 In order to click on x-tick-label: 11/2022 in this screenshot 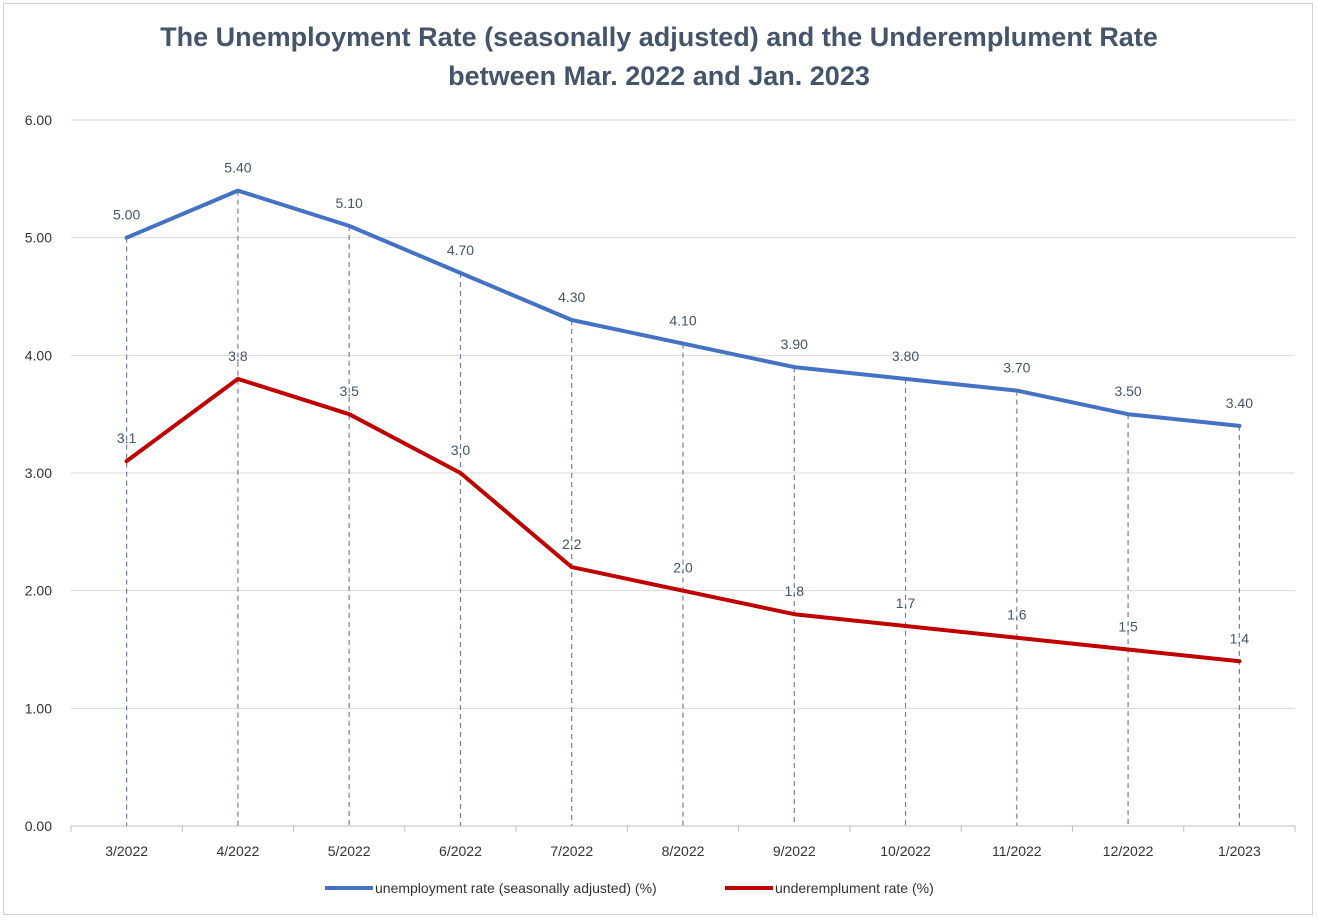, I will do `click(1017, 851)`.